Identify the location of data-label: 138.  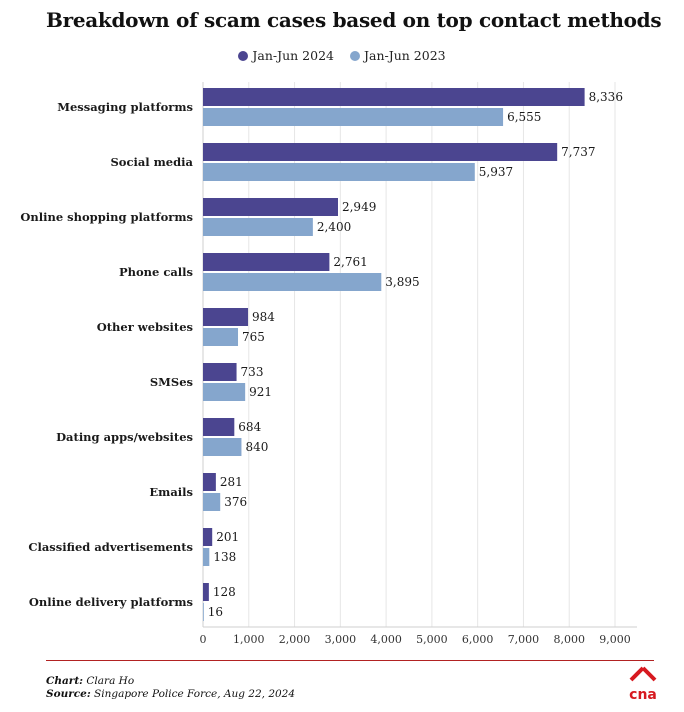
(224, 557).